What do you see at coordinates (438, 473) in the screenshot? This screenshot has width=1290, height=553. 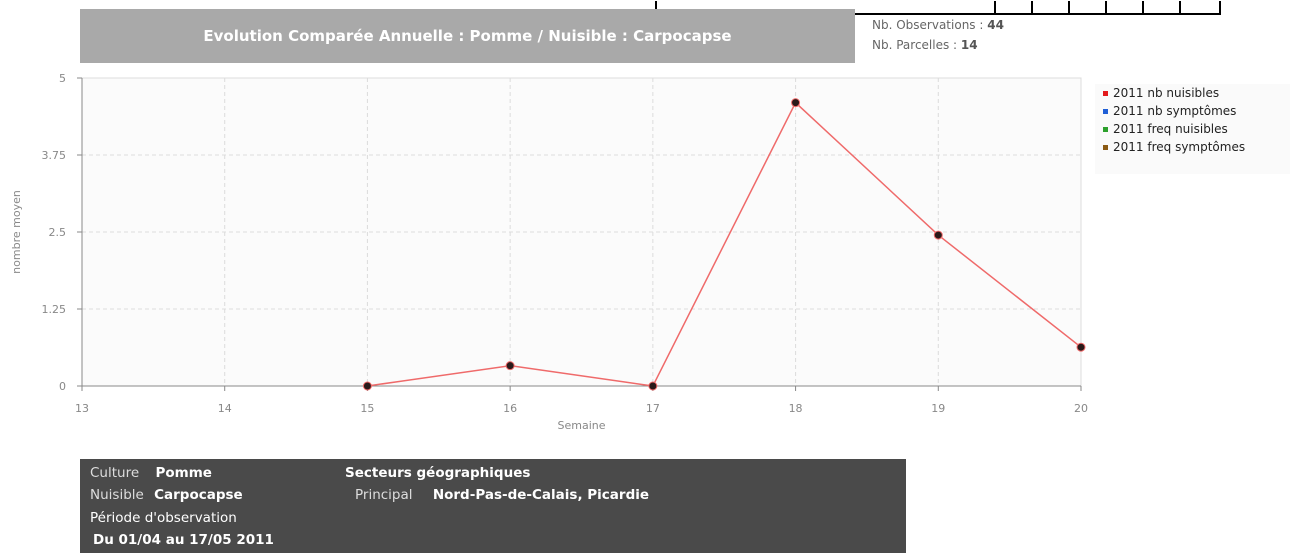 I see `secteurs-label: Secteurs géographiques` at bounding box center [438, 473].